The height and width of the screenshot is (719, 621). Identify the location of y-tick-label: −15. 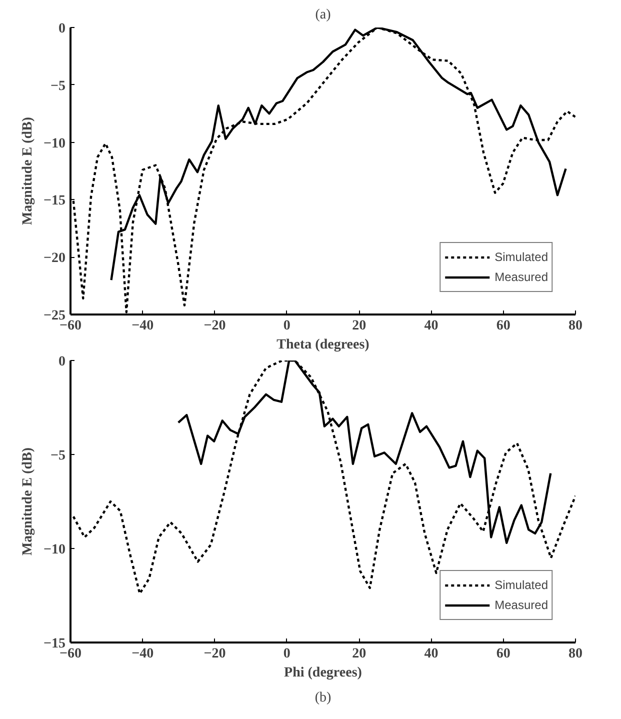
(55, 201).